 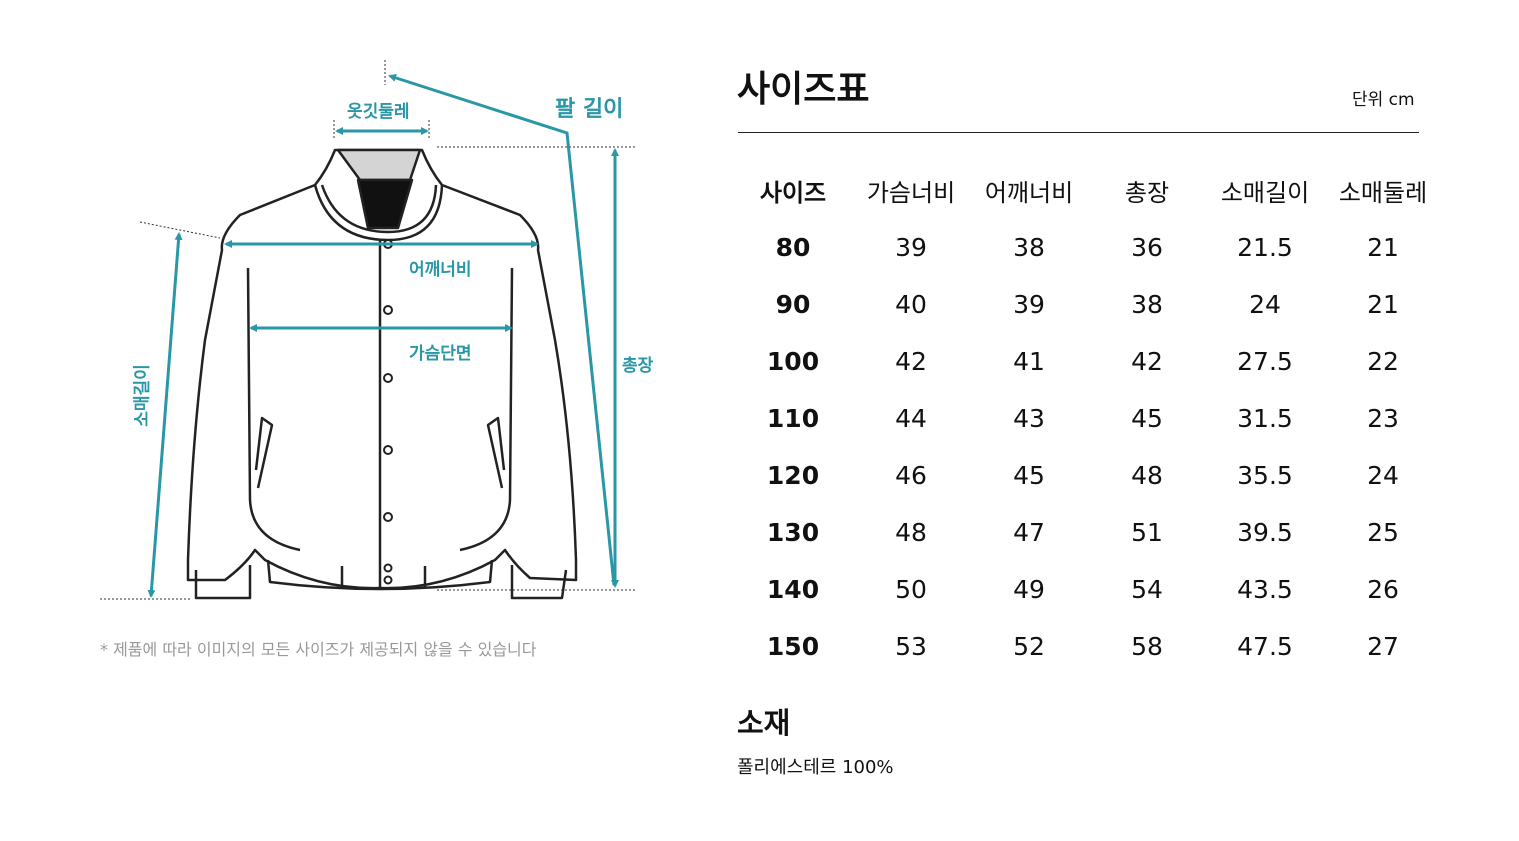 I want to click on table-cell: 40, so click(x=911, y=304).